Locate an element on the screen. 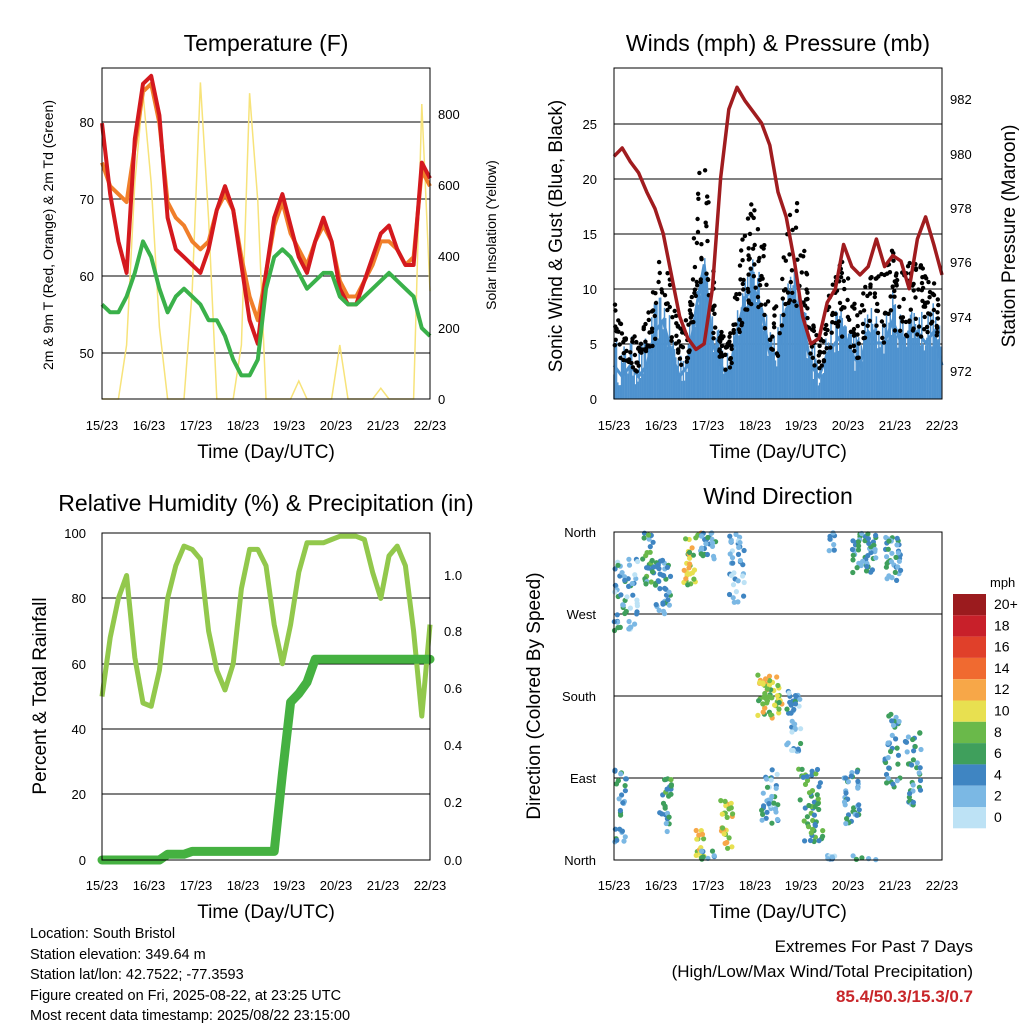 This screenshot has width=1024, height=1027. speed-legend-label: 16 is located at coordinates (1002, 647).